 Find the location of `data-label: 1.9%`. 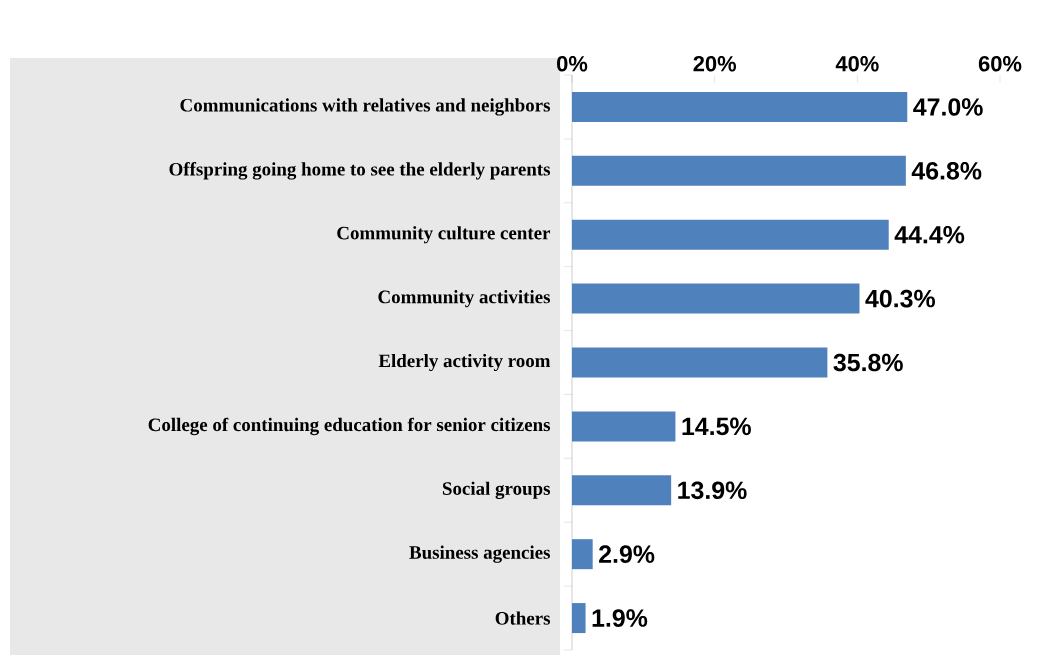

data-label: 1.9% is located at coordinates (620, 618).